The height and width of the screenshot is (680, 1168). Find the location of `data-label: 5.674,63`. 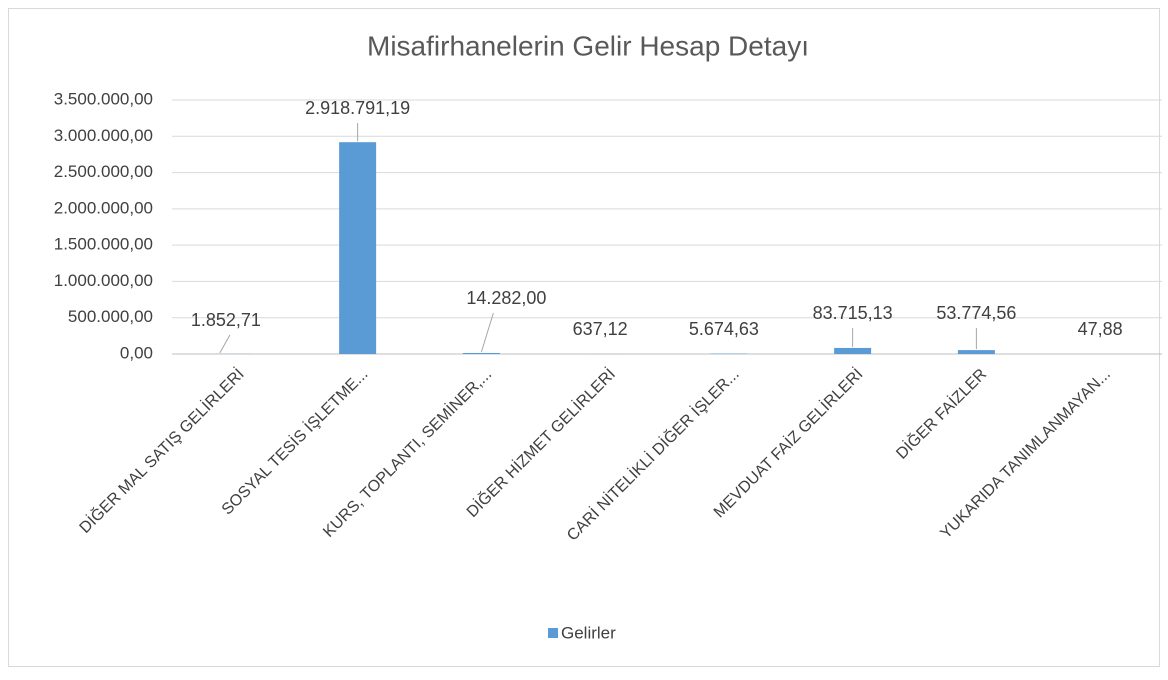

data-label: 5.674,63 is located at coordinates (724, 329).